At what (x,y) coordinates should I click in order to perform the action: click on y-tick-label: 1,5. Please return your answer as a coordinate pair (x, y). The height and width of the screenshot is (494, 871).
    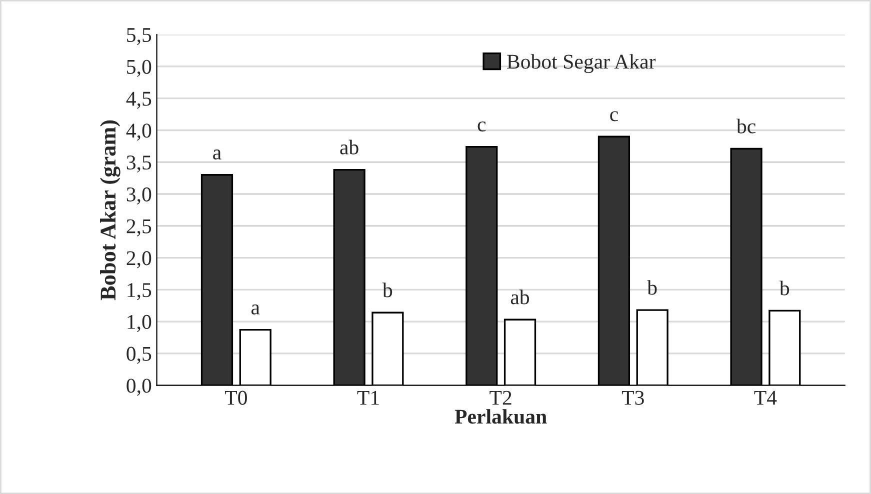
    Looking at the image, I should click on (140, 291).